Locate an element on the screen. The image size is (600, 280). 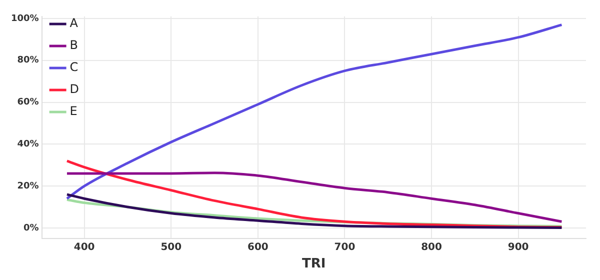
legend-label: B is located at coordinates (74, 45).